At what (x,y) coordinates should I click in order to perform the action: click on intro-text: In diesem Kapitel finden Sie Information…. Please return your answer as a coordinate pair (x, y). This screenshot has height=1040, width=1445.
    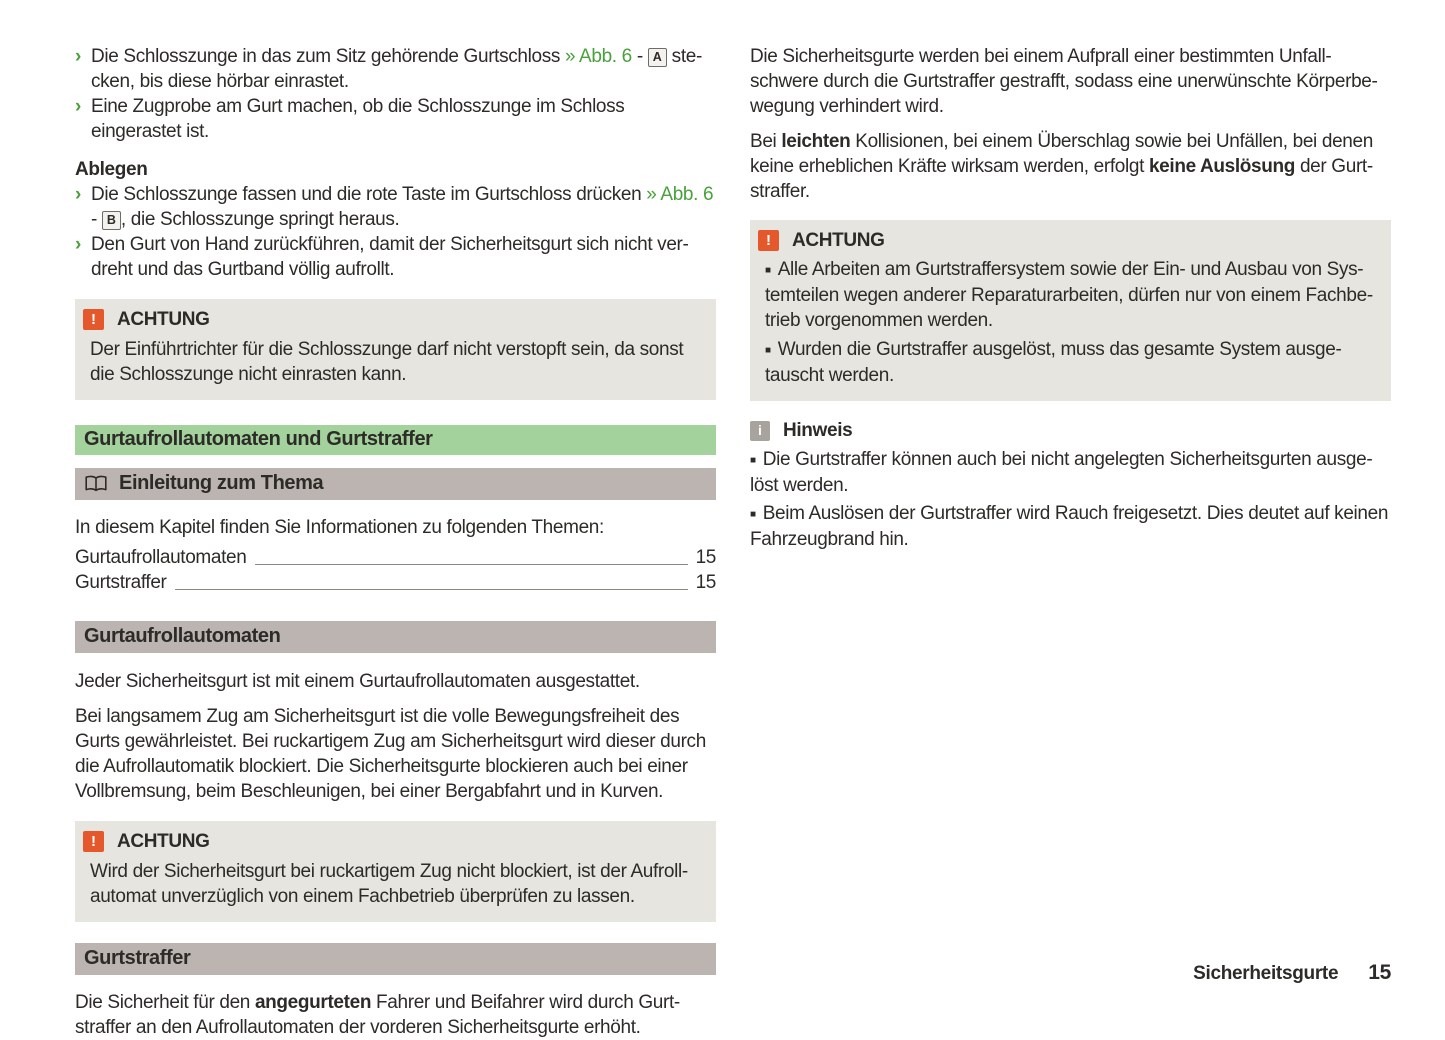
    Looking at the image, I should click on (339, 527).